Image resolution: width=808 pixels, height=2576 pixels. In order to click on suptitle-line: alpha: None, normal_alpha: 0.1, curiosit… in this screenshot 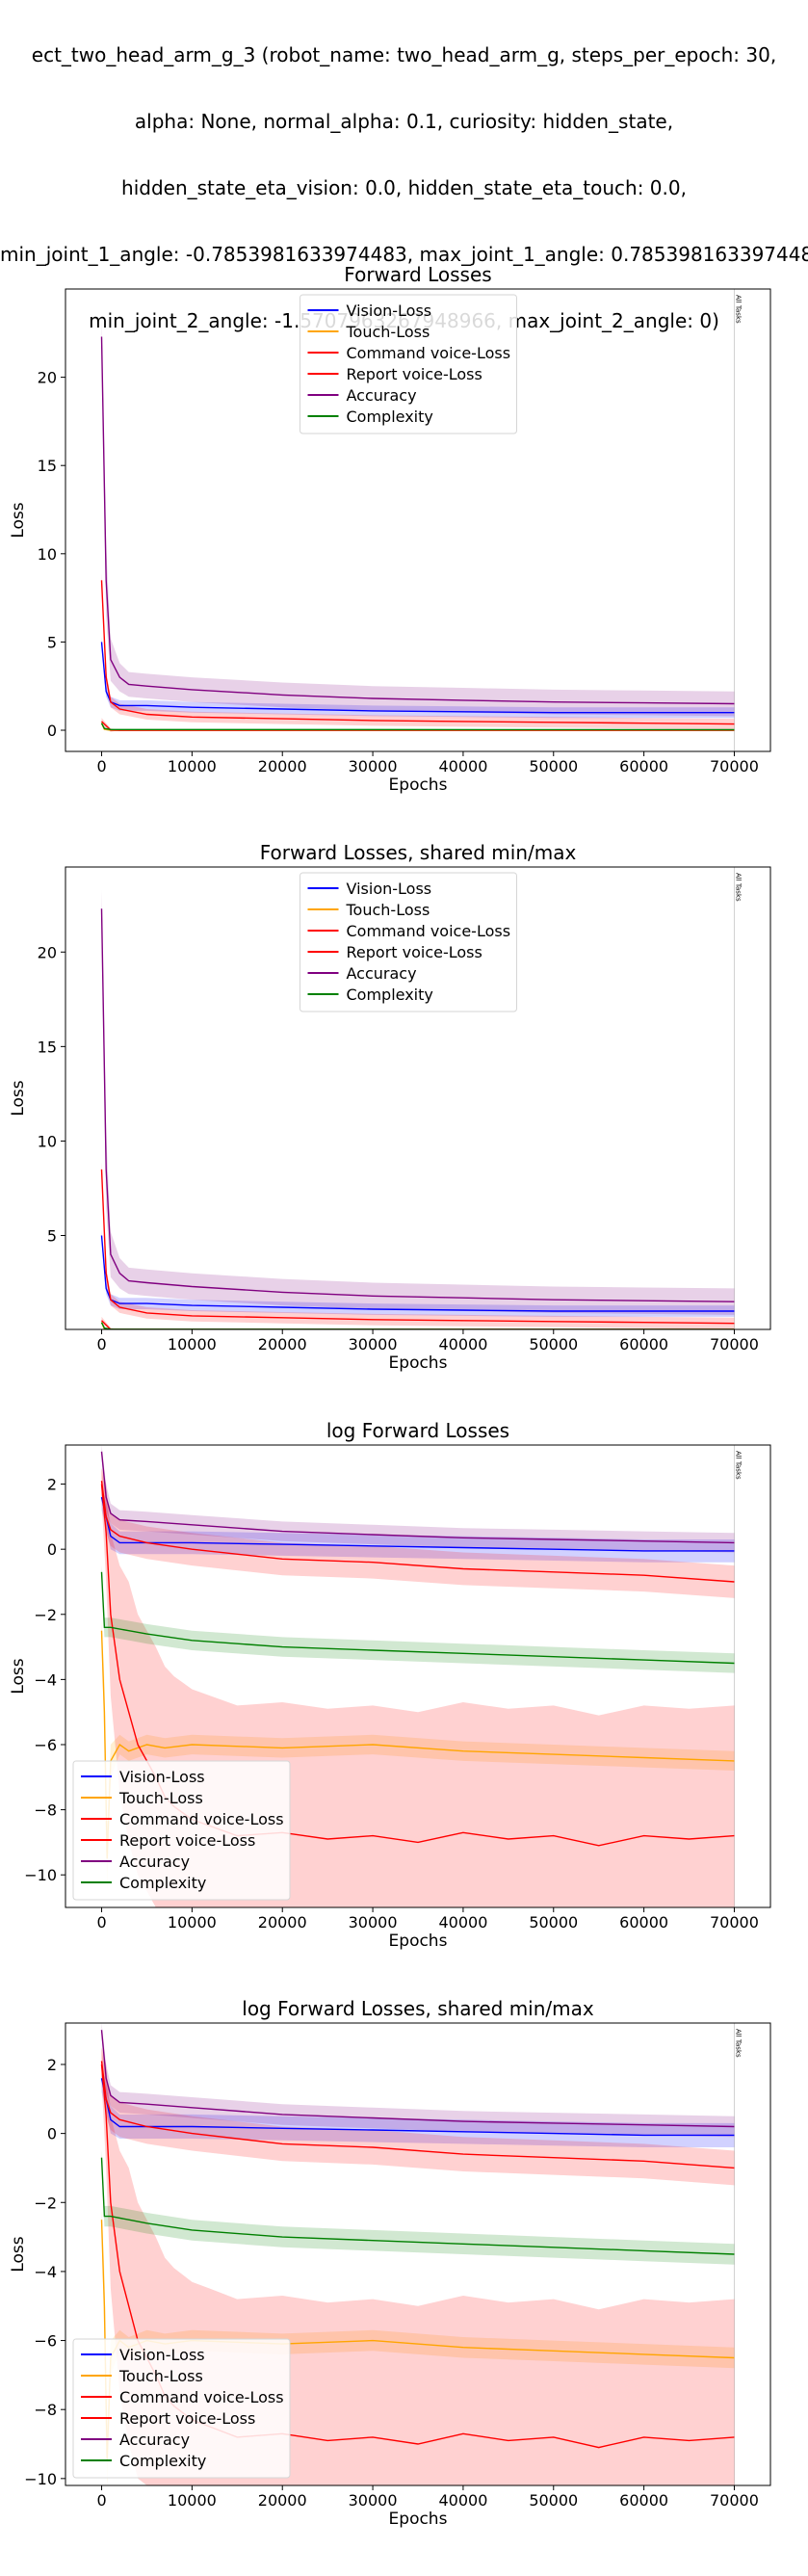, I will do `click(404, 121)`.